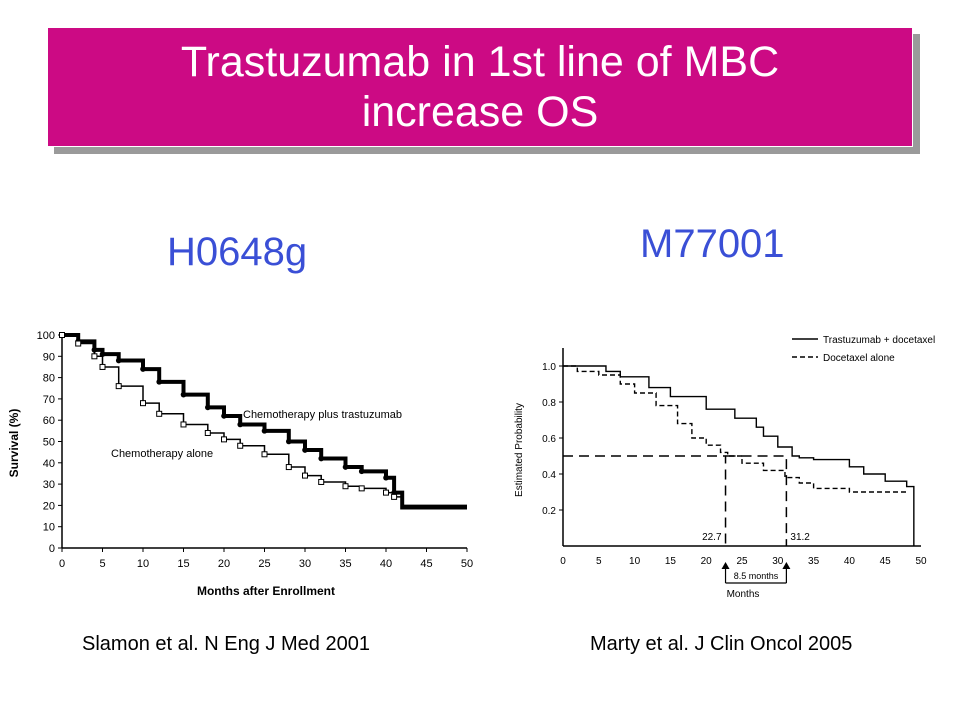  Describe the element at coordinates (721, 644) in the screenshot. I see `citation-marty: Marty et al. J Clin Oncol 2005` at that location.